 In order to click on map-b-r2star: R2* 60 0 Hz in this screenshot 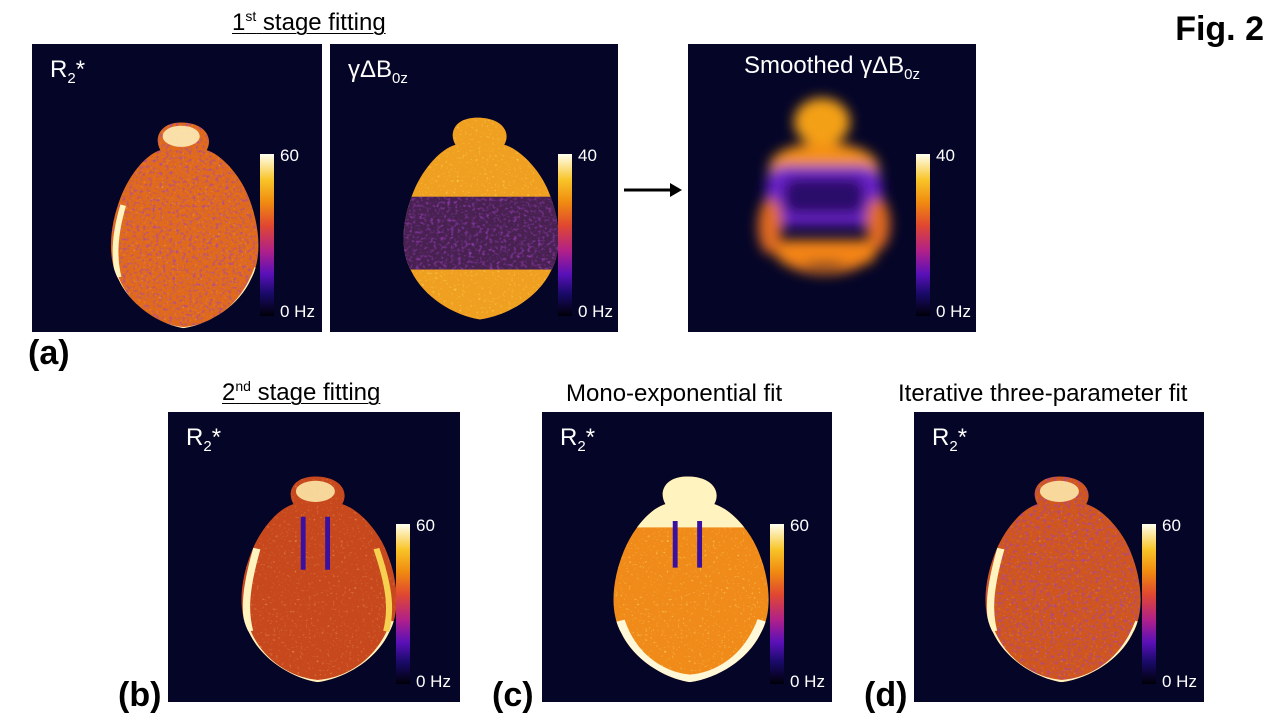, I will do `click(314, 557)`.